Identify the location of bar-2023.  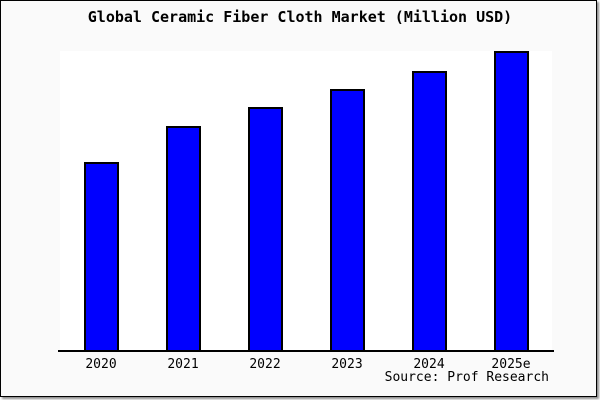
(347, 220).